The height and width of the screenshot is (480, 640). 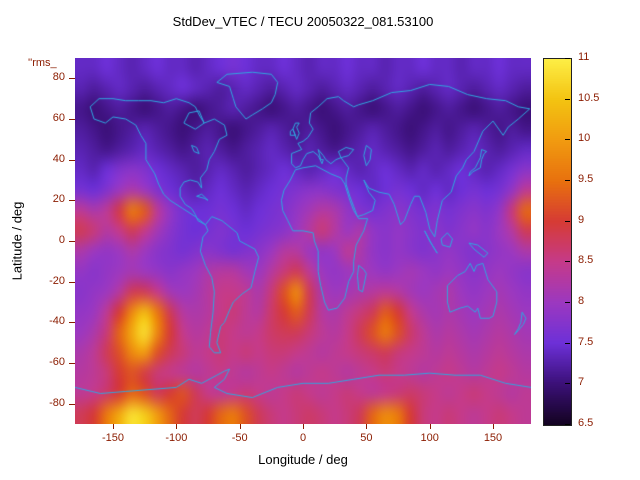 I want to click on colorbar-tick-label: 9, so click(x=581, y=219).